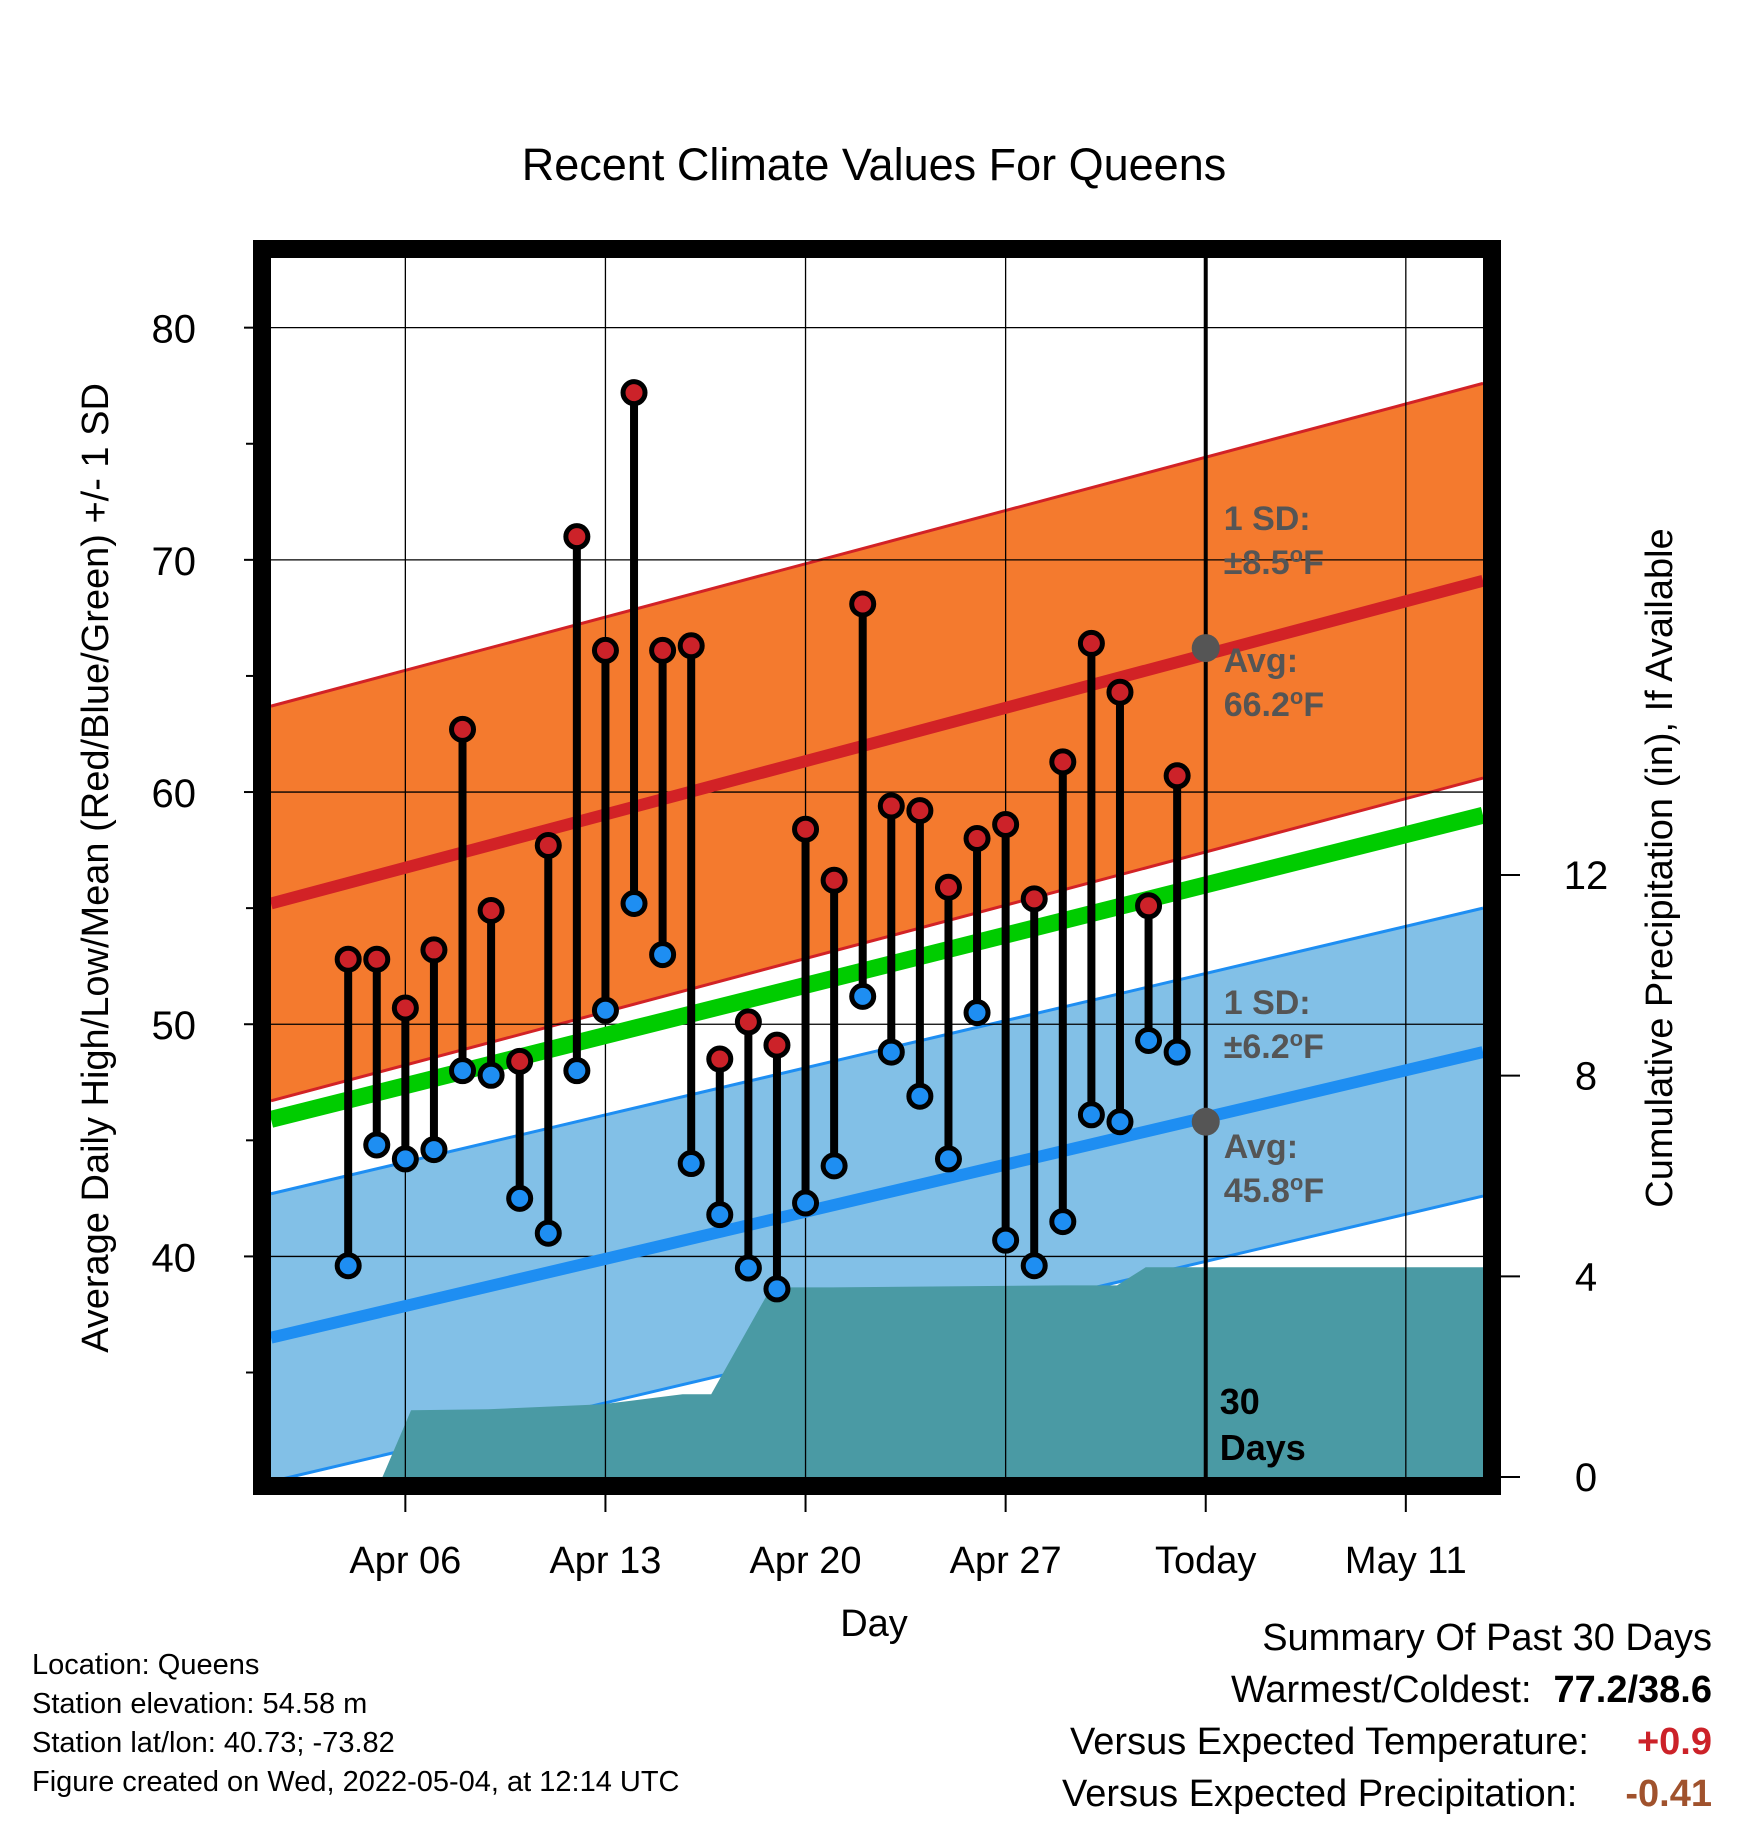 The image size is (1748, 1828). I want to click on low-sd-value: ±6.2oF, so click(1274, 1046).